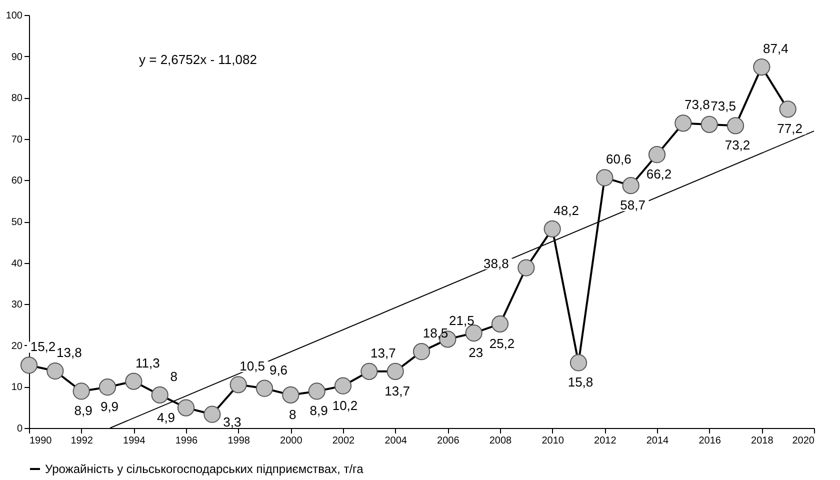 This screenshot has width=840, height=480. I want to click on x-tick-label: 2014, so click(658, 441).